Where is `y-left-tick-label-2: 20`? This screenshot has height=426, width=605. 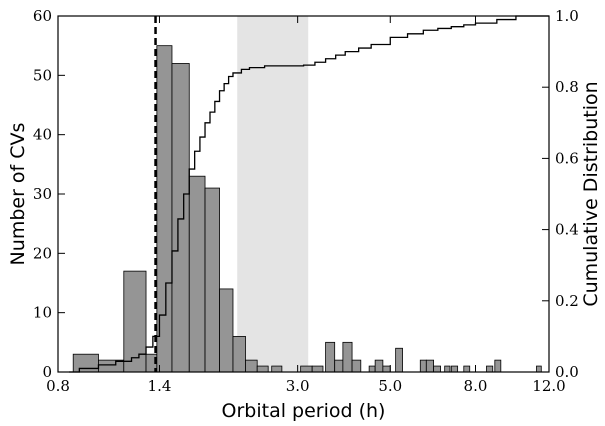 y-left-tick-label-2: 20 is located at coordinates (42, 253).